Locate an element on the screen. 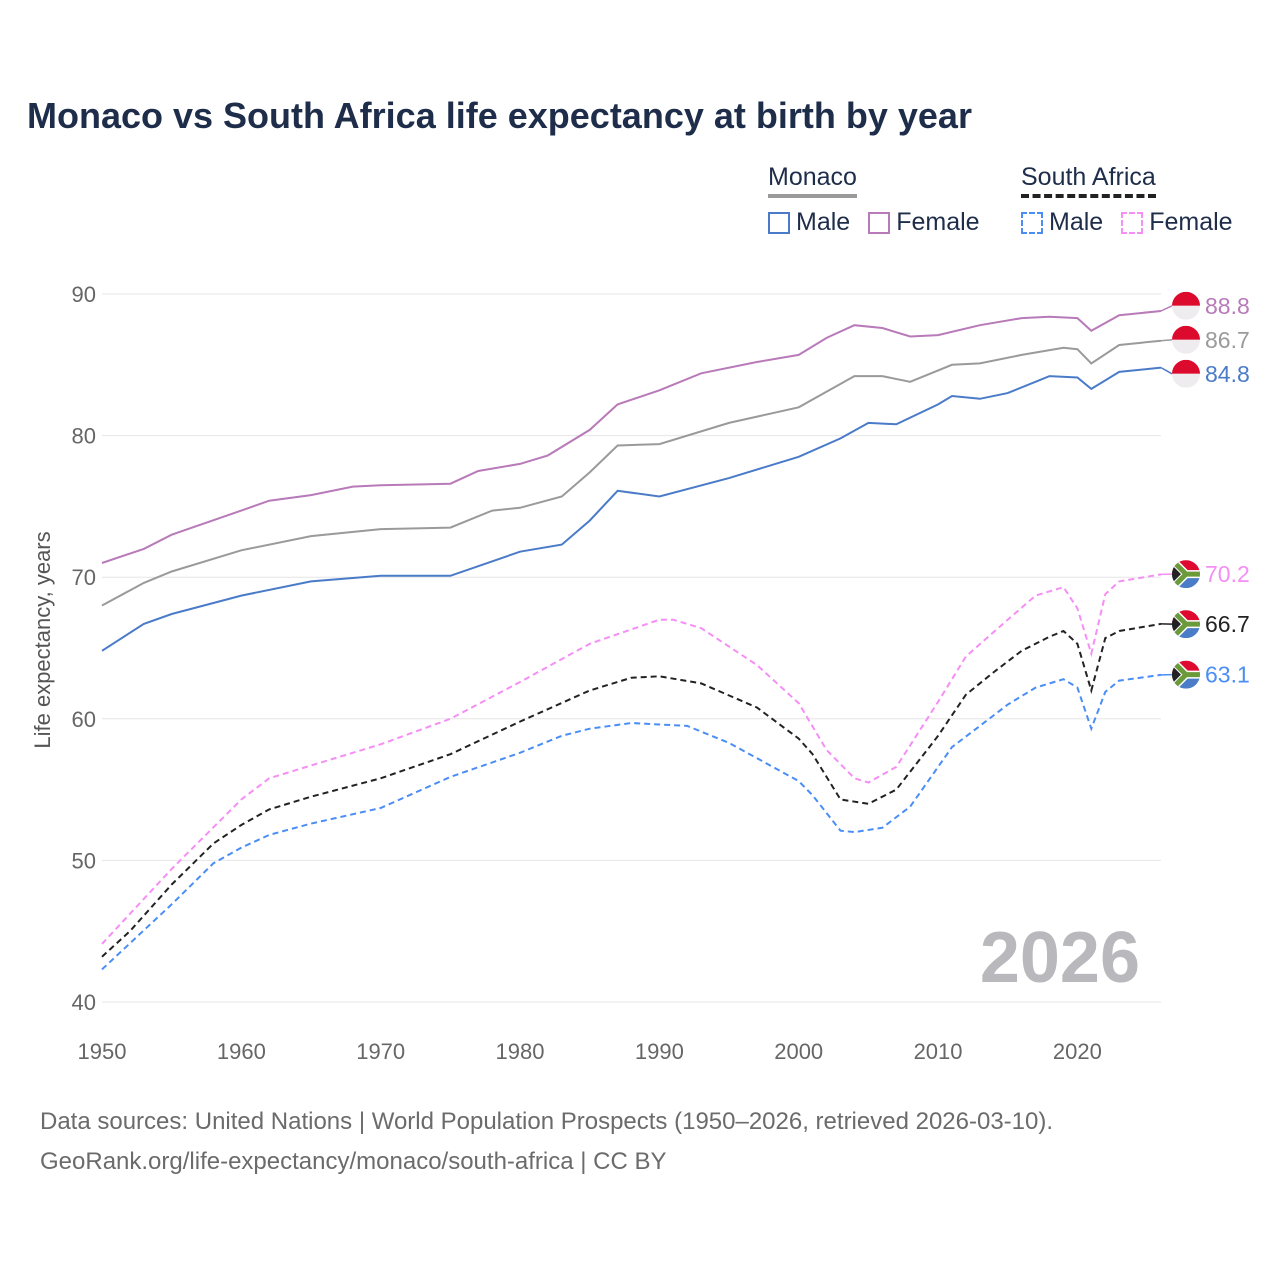 The image size is (1280, 1280). year-watermark: 2026 is located at coordinates (1060, 958).